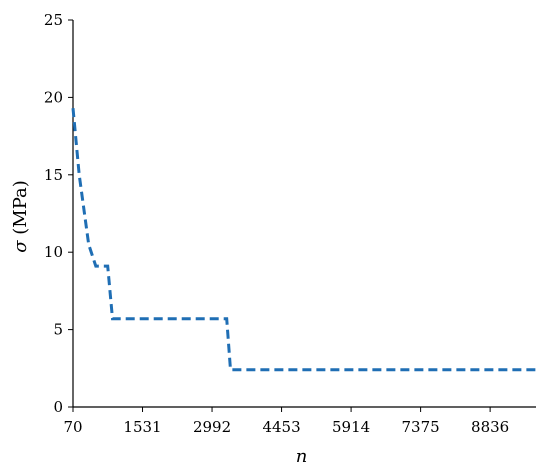  Describe the element at coordinates (58, 407) in the screenshot. I see `y-tick-label: 0` at that location.